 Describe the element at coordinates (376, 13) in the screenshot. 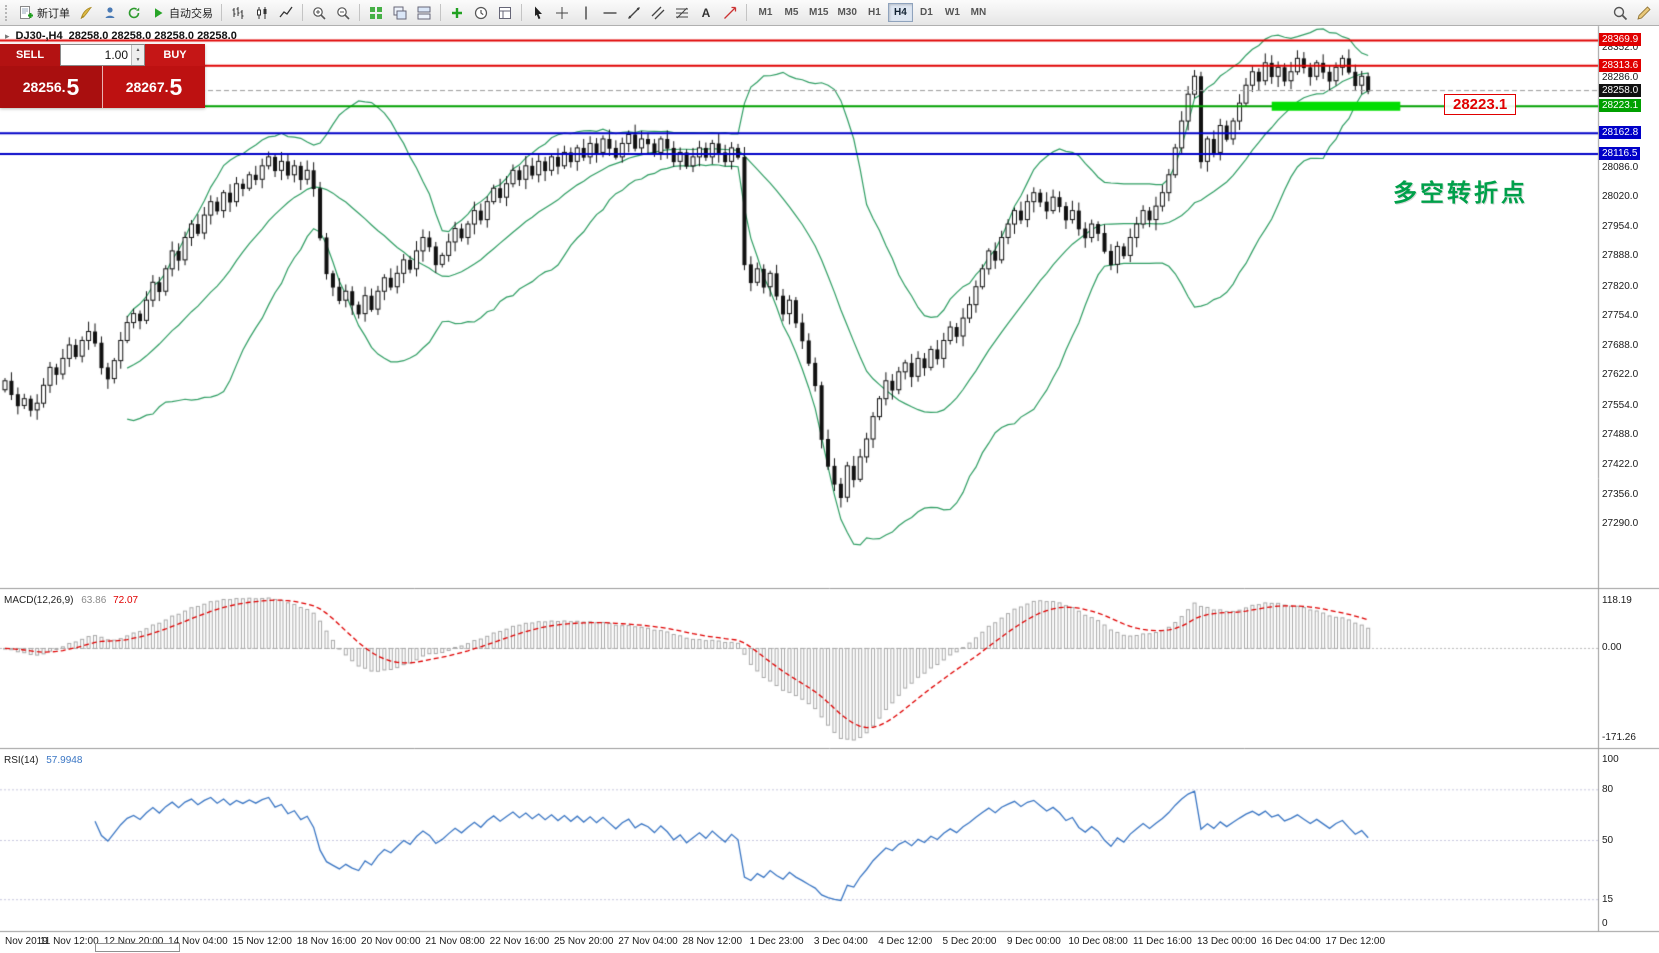

I see `tile-windows-button` at that location.